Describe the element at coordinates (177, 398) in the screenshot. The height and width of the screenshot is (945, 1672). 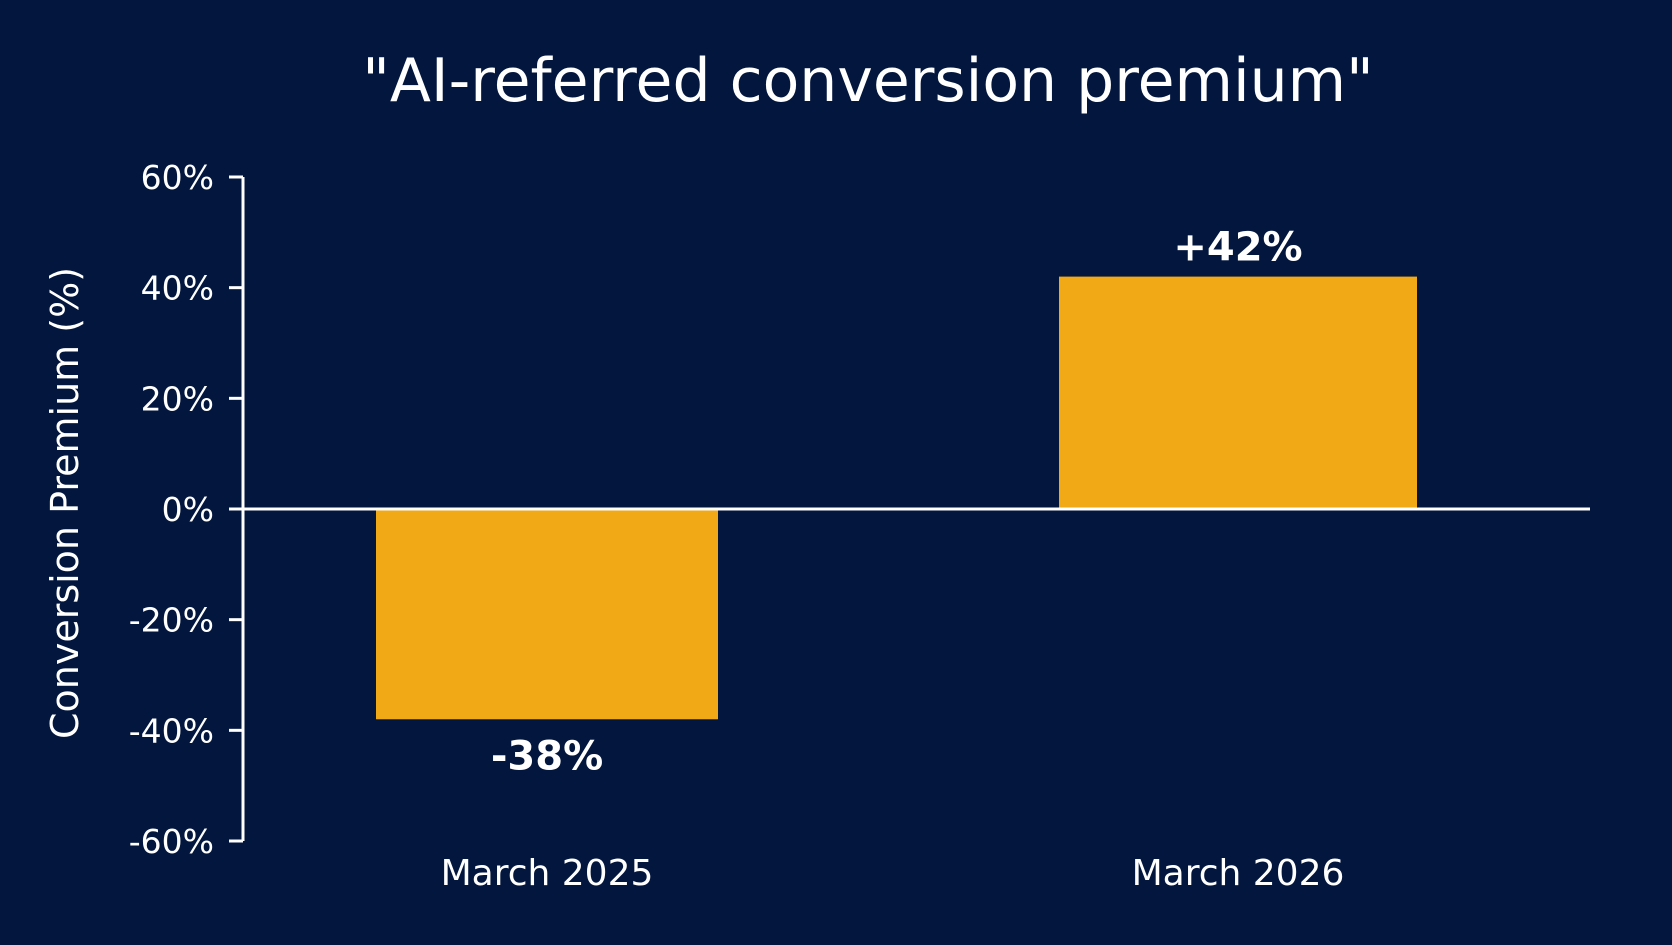
I see `y-tick-label: 20%` at that location.